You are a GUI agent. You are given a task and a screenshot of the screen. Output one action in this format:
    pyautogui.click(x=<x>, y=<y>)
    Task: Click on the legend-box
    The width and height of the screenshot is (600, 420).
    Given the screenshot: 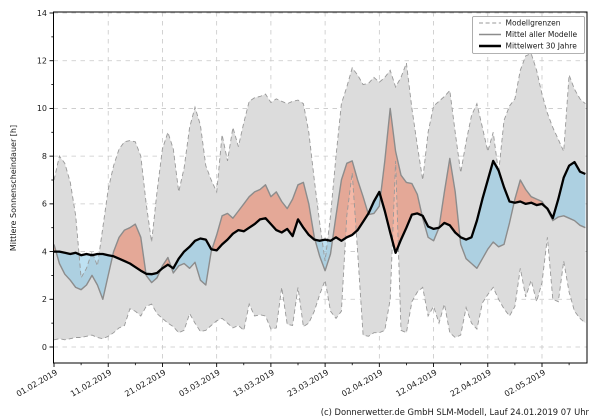 What is the action you would take?
    pyautogui.click(x=528, y=35)
    